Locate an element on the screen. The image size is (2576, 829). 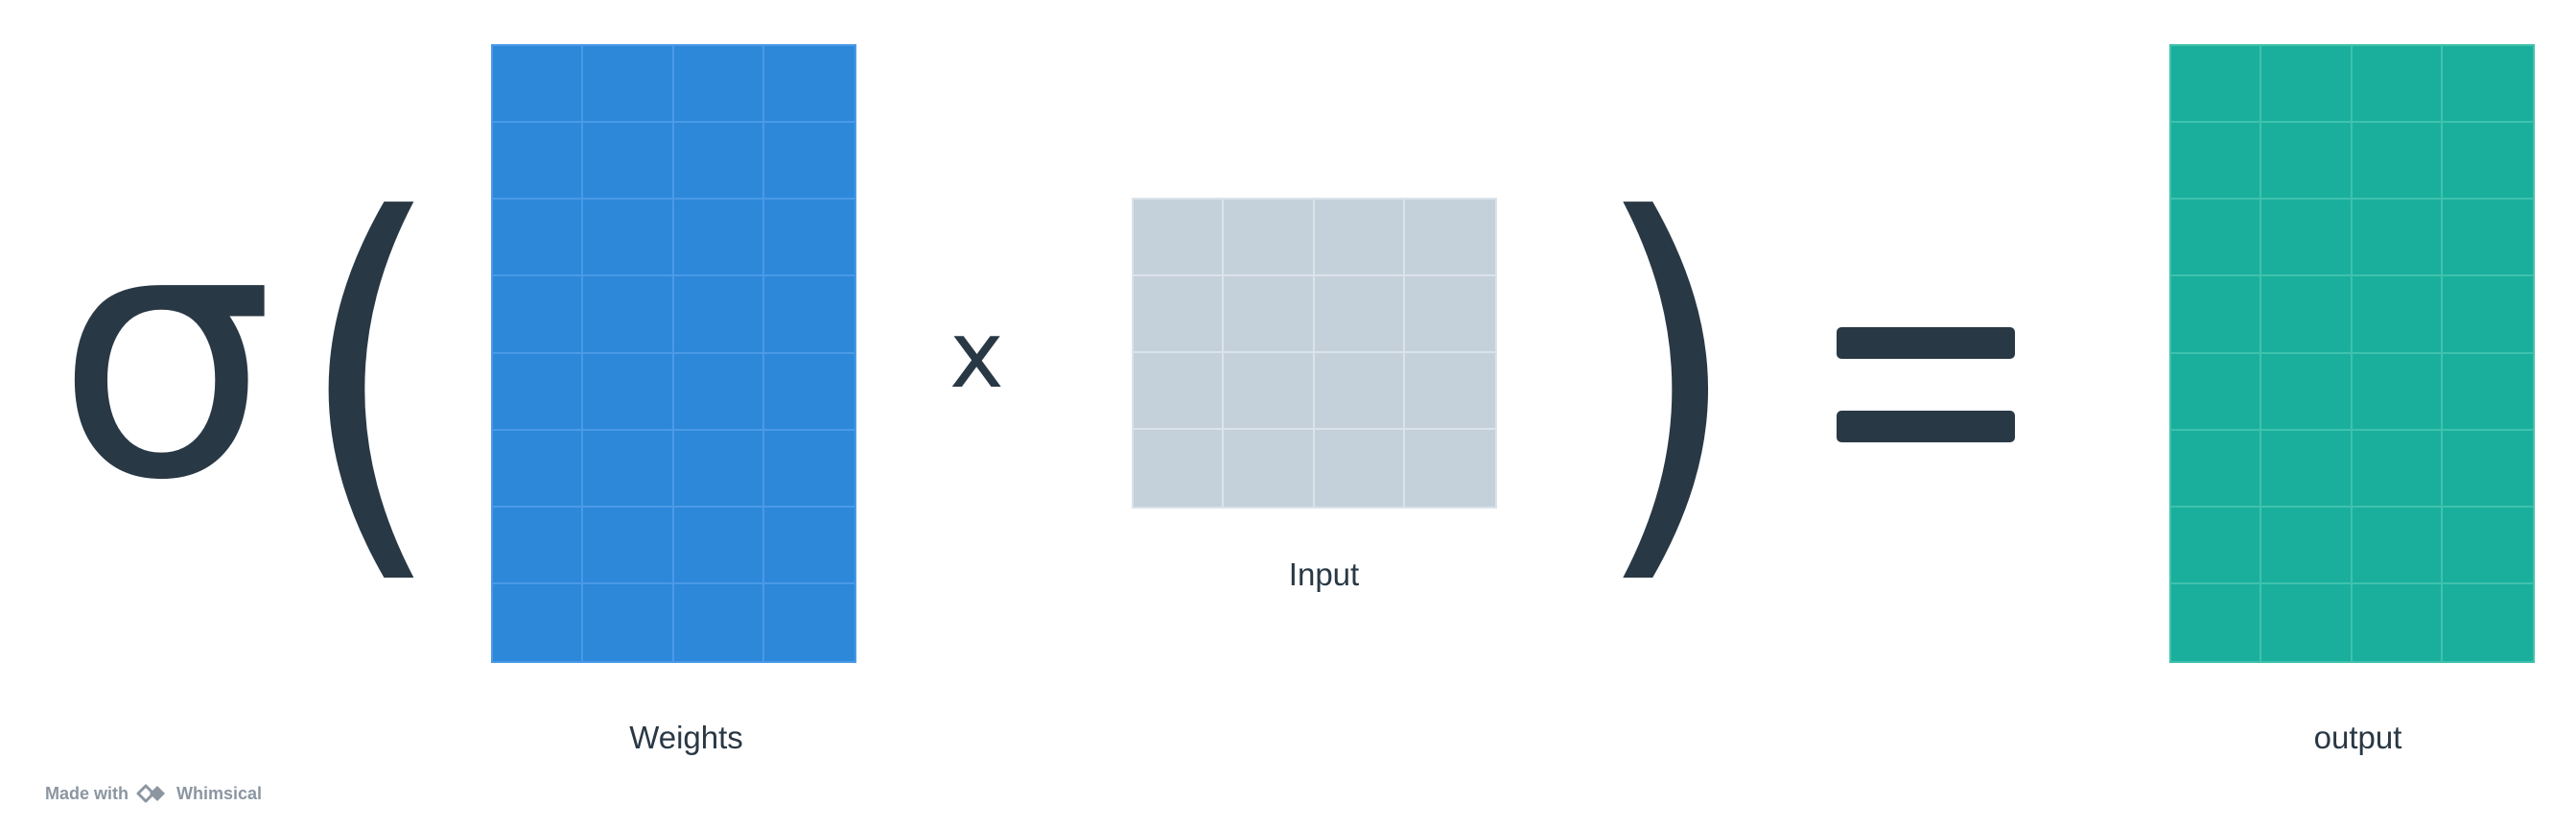
multiply-symbol: x is located at coordinates (976, 355).